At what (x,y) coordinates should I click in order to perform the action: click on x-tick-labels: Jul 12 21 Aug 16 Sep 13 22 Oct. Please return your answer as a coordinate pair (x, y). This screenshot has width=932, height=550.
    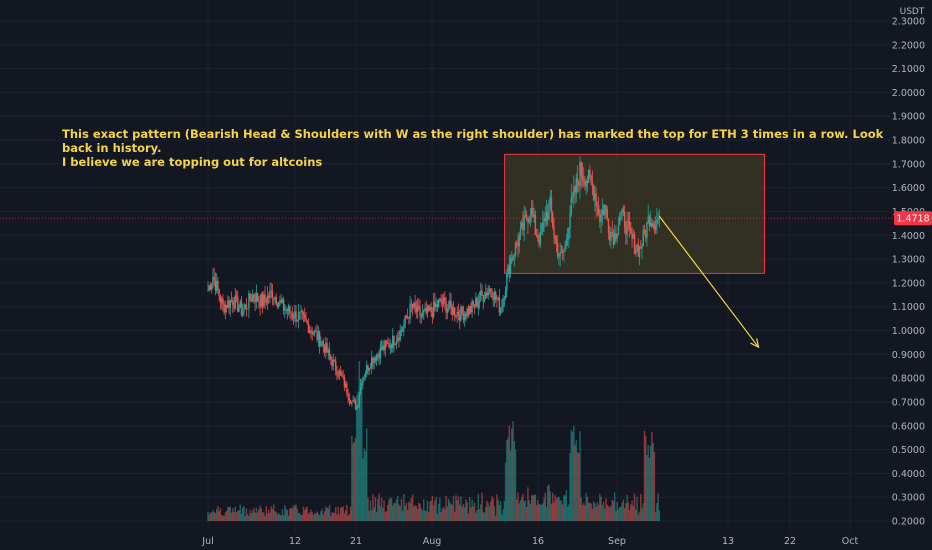
    Looking at the image, I should click on (529, 541).